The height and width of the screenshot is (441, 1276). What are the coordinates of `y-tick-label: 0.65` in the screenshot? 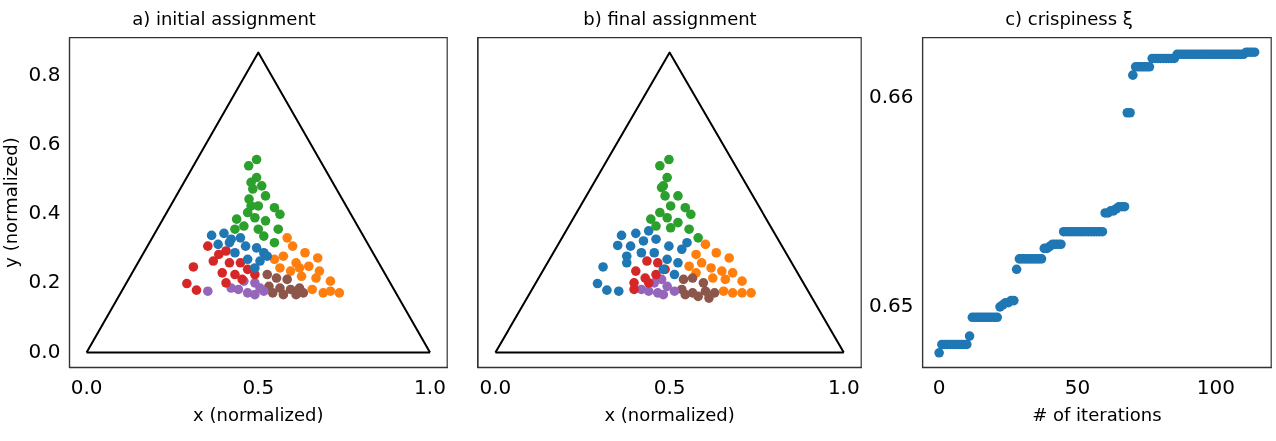 It's located at (891, 305).